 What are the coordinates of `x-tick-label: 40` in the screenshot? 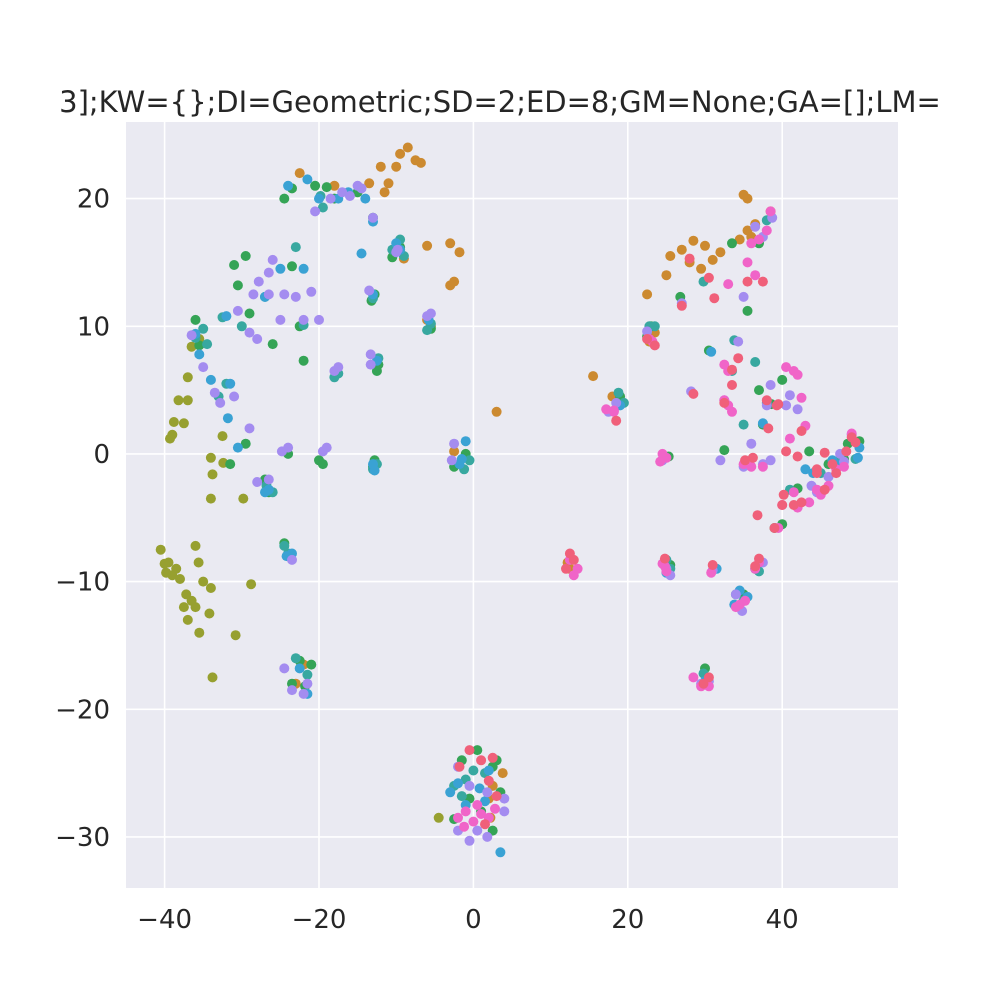 It's located at (782, 920).